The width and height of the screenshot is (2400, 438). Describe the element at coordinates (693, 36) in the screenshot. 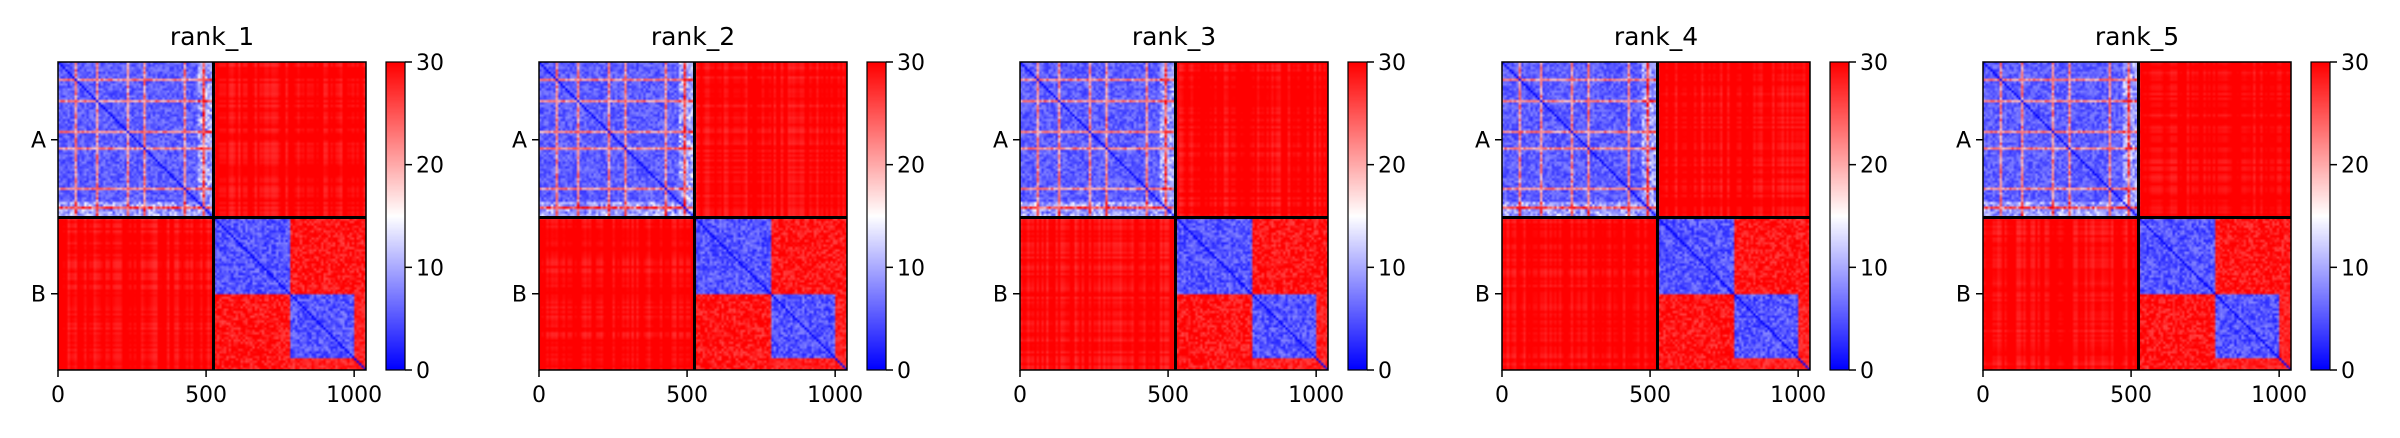

I see `panel-title: rank_2` at that location.